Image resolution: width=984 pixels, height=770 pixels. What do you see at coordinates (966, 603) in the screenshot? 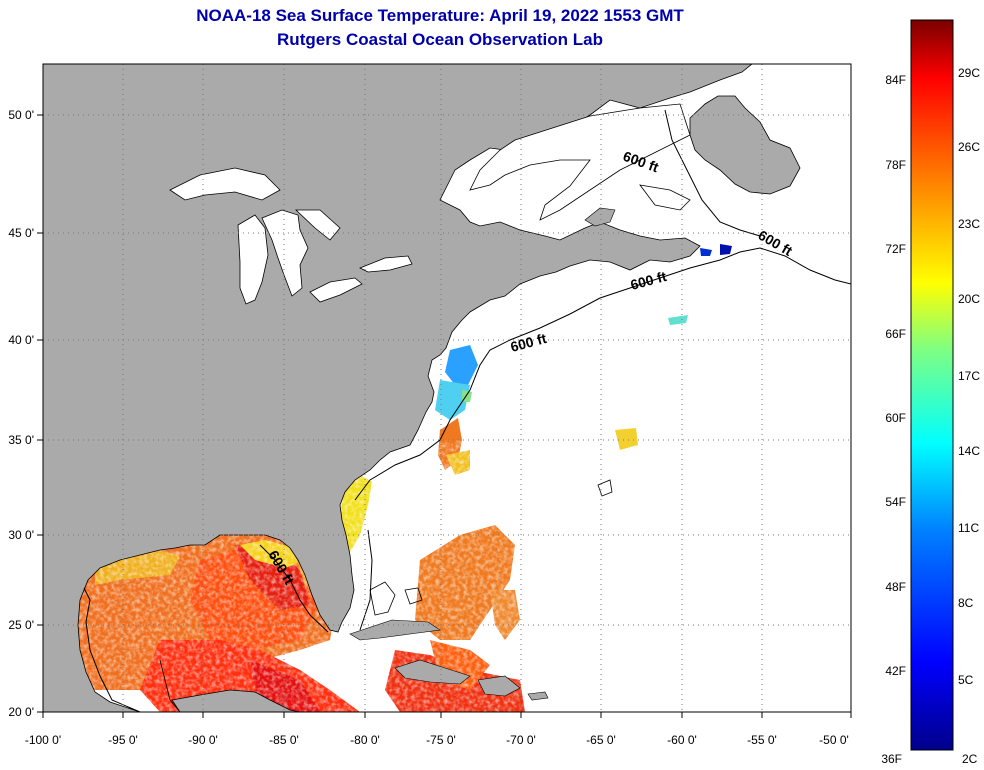
I see `colorbar-c-label: 8C` at bounding box center [966, 603].